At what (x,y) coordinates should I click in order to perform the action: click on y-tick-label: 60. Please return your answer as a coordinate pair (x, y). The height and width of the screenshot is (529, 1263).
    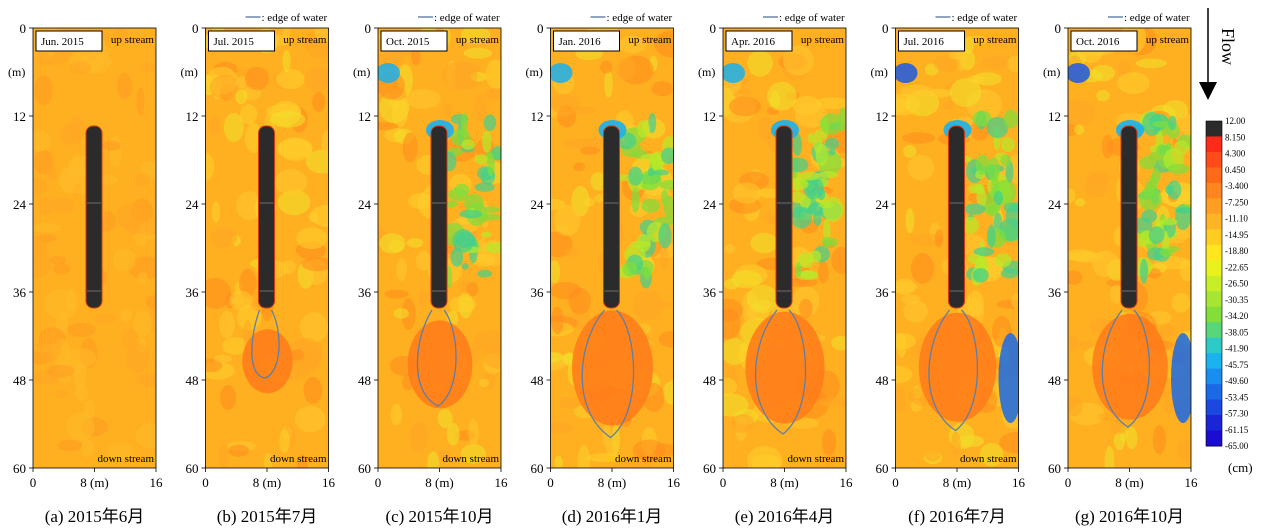
    Looking at the image, I should click on (537, 468).